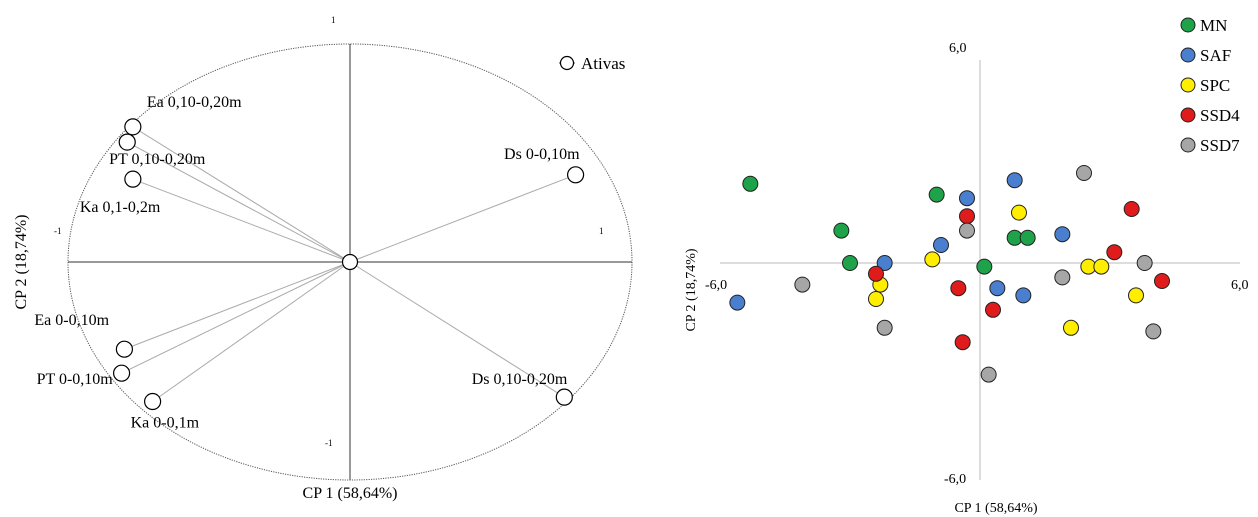 The width and height of the screenshot is (1258, 517). Describe the element at coordinates (955, 479) in the screenshot. I see `tick-label-bottom: -6,0` at that location.